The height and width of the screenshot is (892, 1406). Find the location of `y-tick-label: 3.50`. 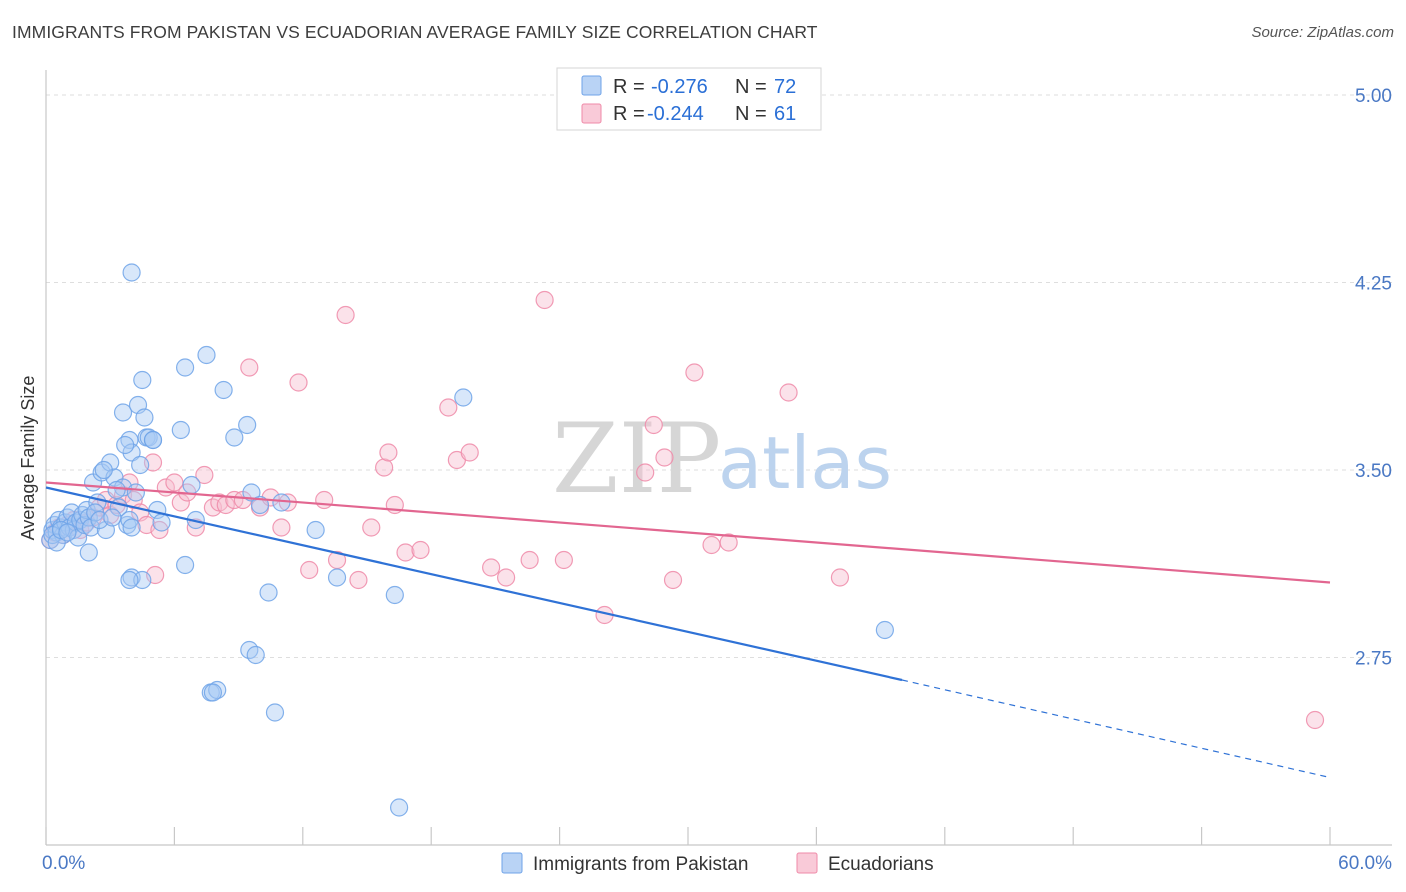

y-tick-label: 3.50 is located at coordinates (1373, 471).